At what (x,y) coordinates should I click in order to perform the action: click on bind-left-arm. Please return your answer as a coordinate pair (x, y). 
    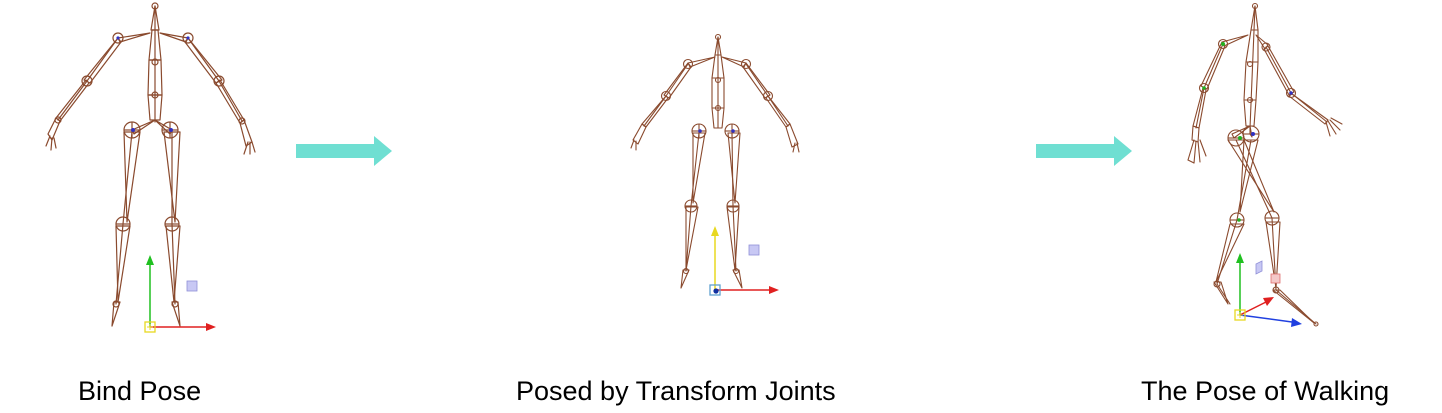
    Looking at the image, I should click on (99, 86).